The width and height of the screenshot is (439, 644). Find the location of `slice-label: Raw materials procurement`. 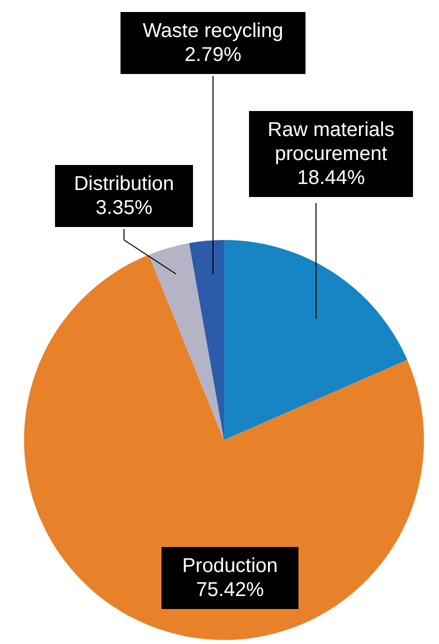

slice-label: Raw materials procurement is located at coordinates (331, 142).